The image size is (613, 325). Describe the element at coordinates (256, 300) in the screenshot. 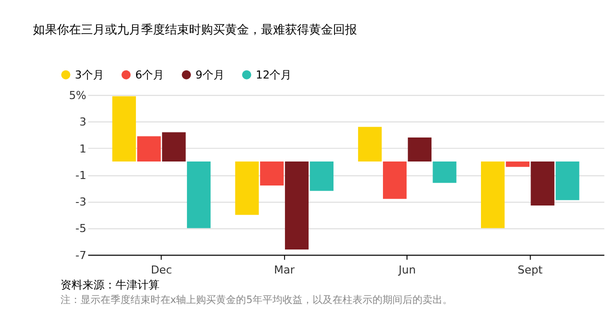

I see `text: 注：显示在季度结束时在x轴上购买黄金的5年平均收益，以及在柱表示的期间后的卖出。` at that location.